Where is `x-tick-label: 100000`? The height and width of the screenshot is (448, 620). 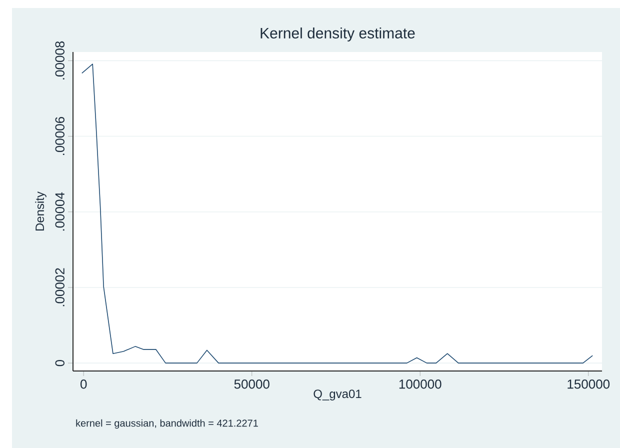
x-tick-label: 100000 is located at coordinates (420, 384).